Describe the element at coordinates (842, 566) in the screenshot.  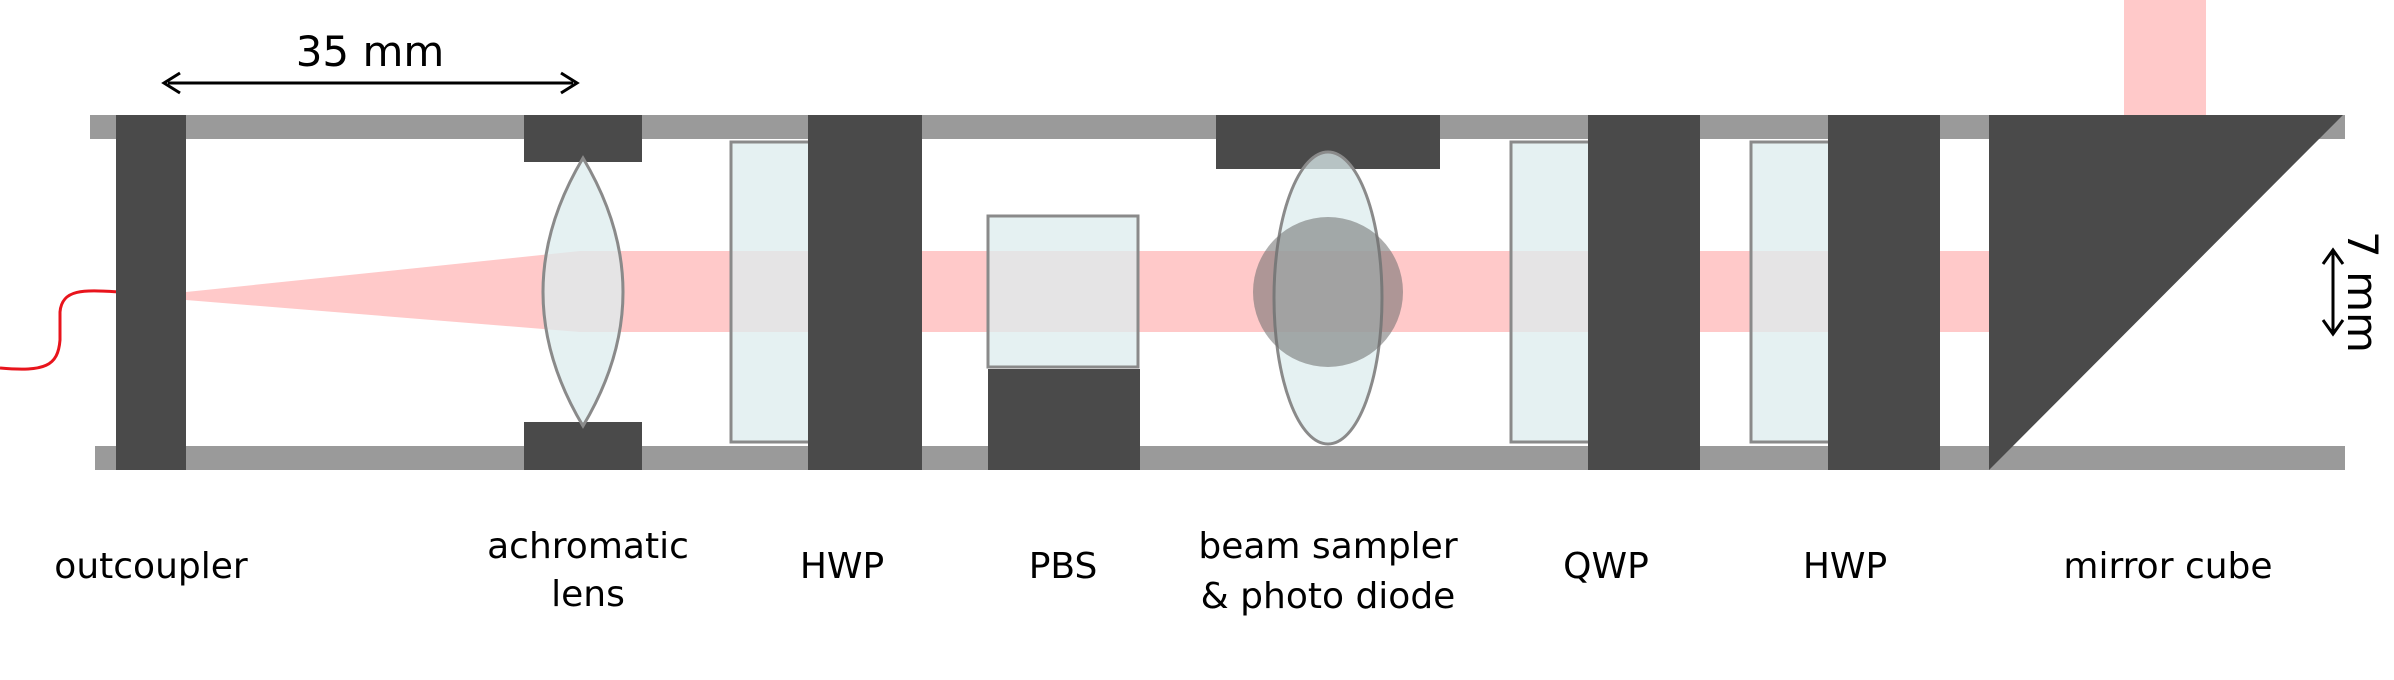
I see `label-hwp-1: HWP` at that location.